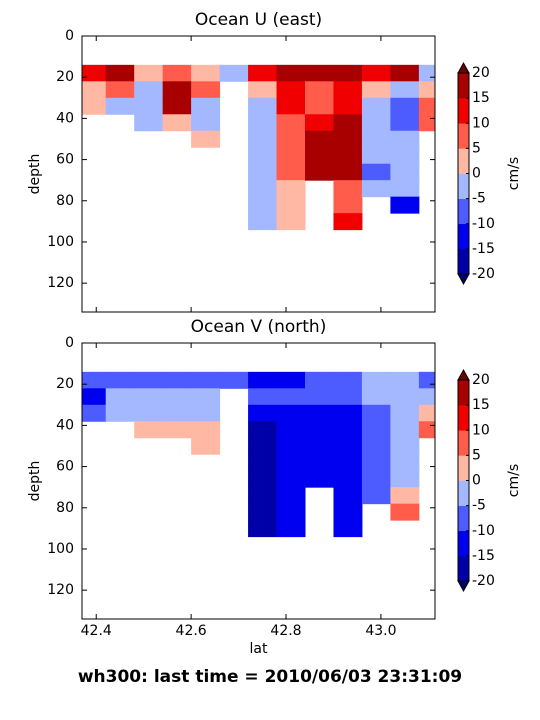  I want to click on y-axis-label: depth, so click(35, 174).